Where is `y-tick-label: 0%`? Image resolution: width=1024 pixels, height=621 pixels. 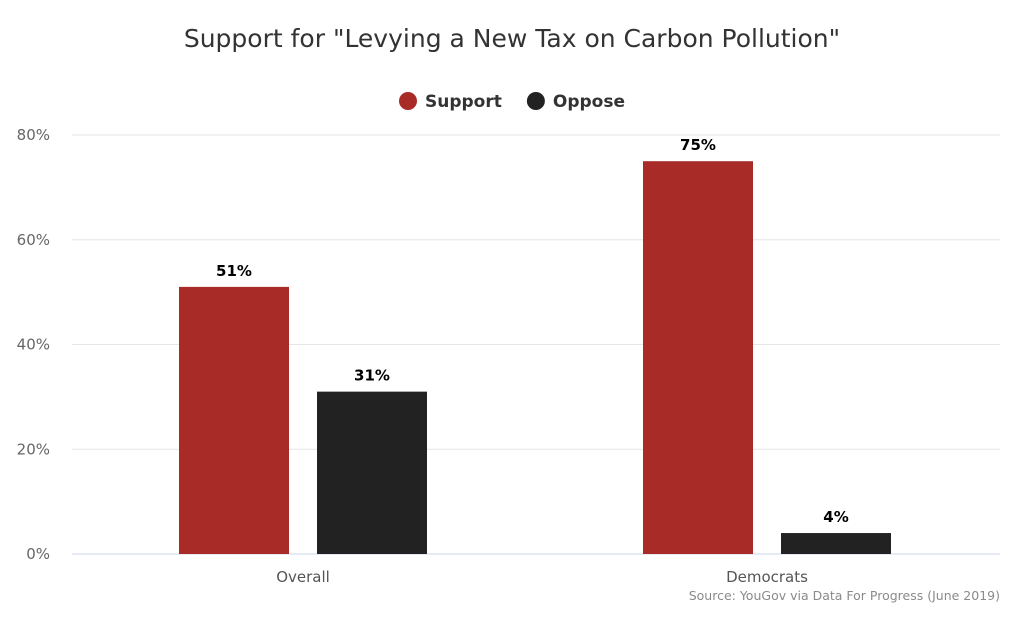 y-tick-label: 0% is located at coordinates (38, 554).